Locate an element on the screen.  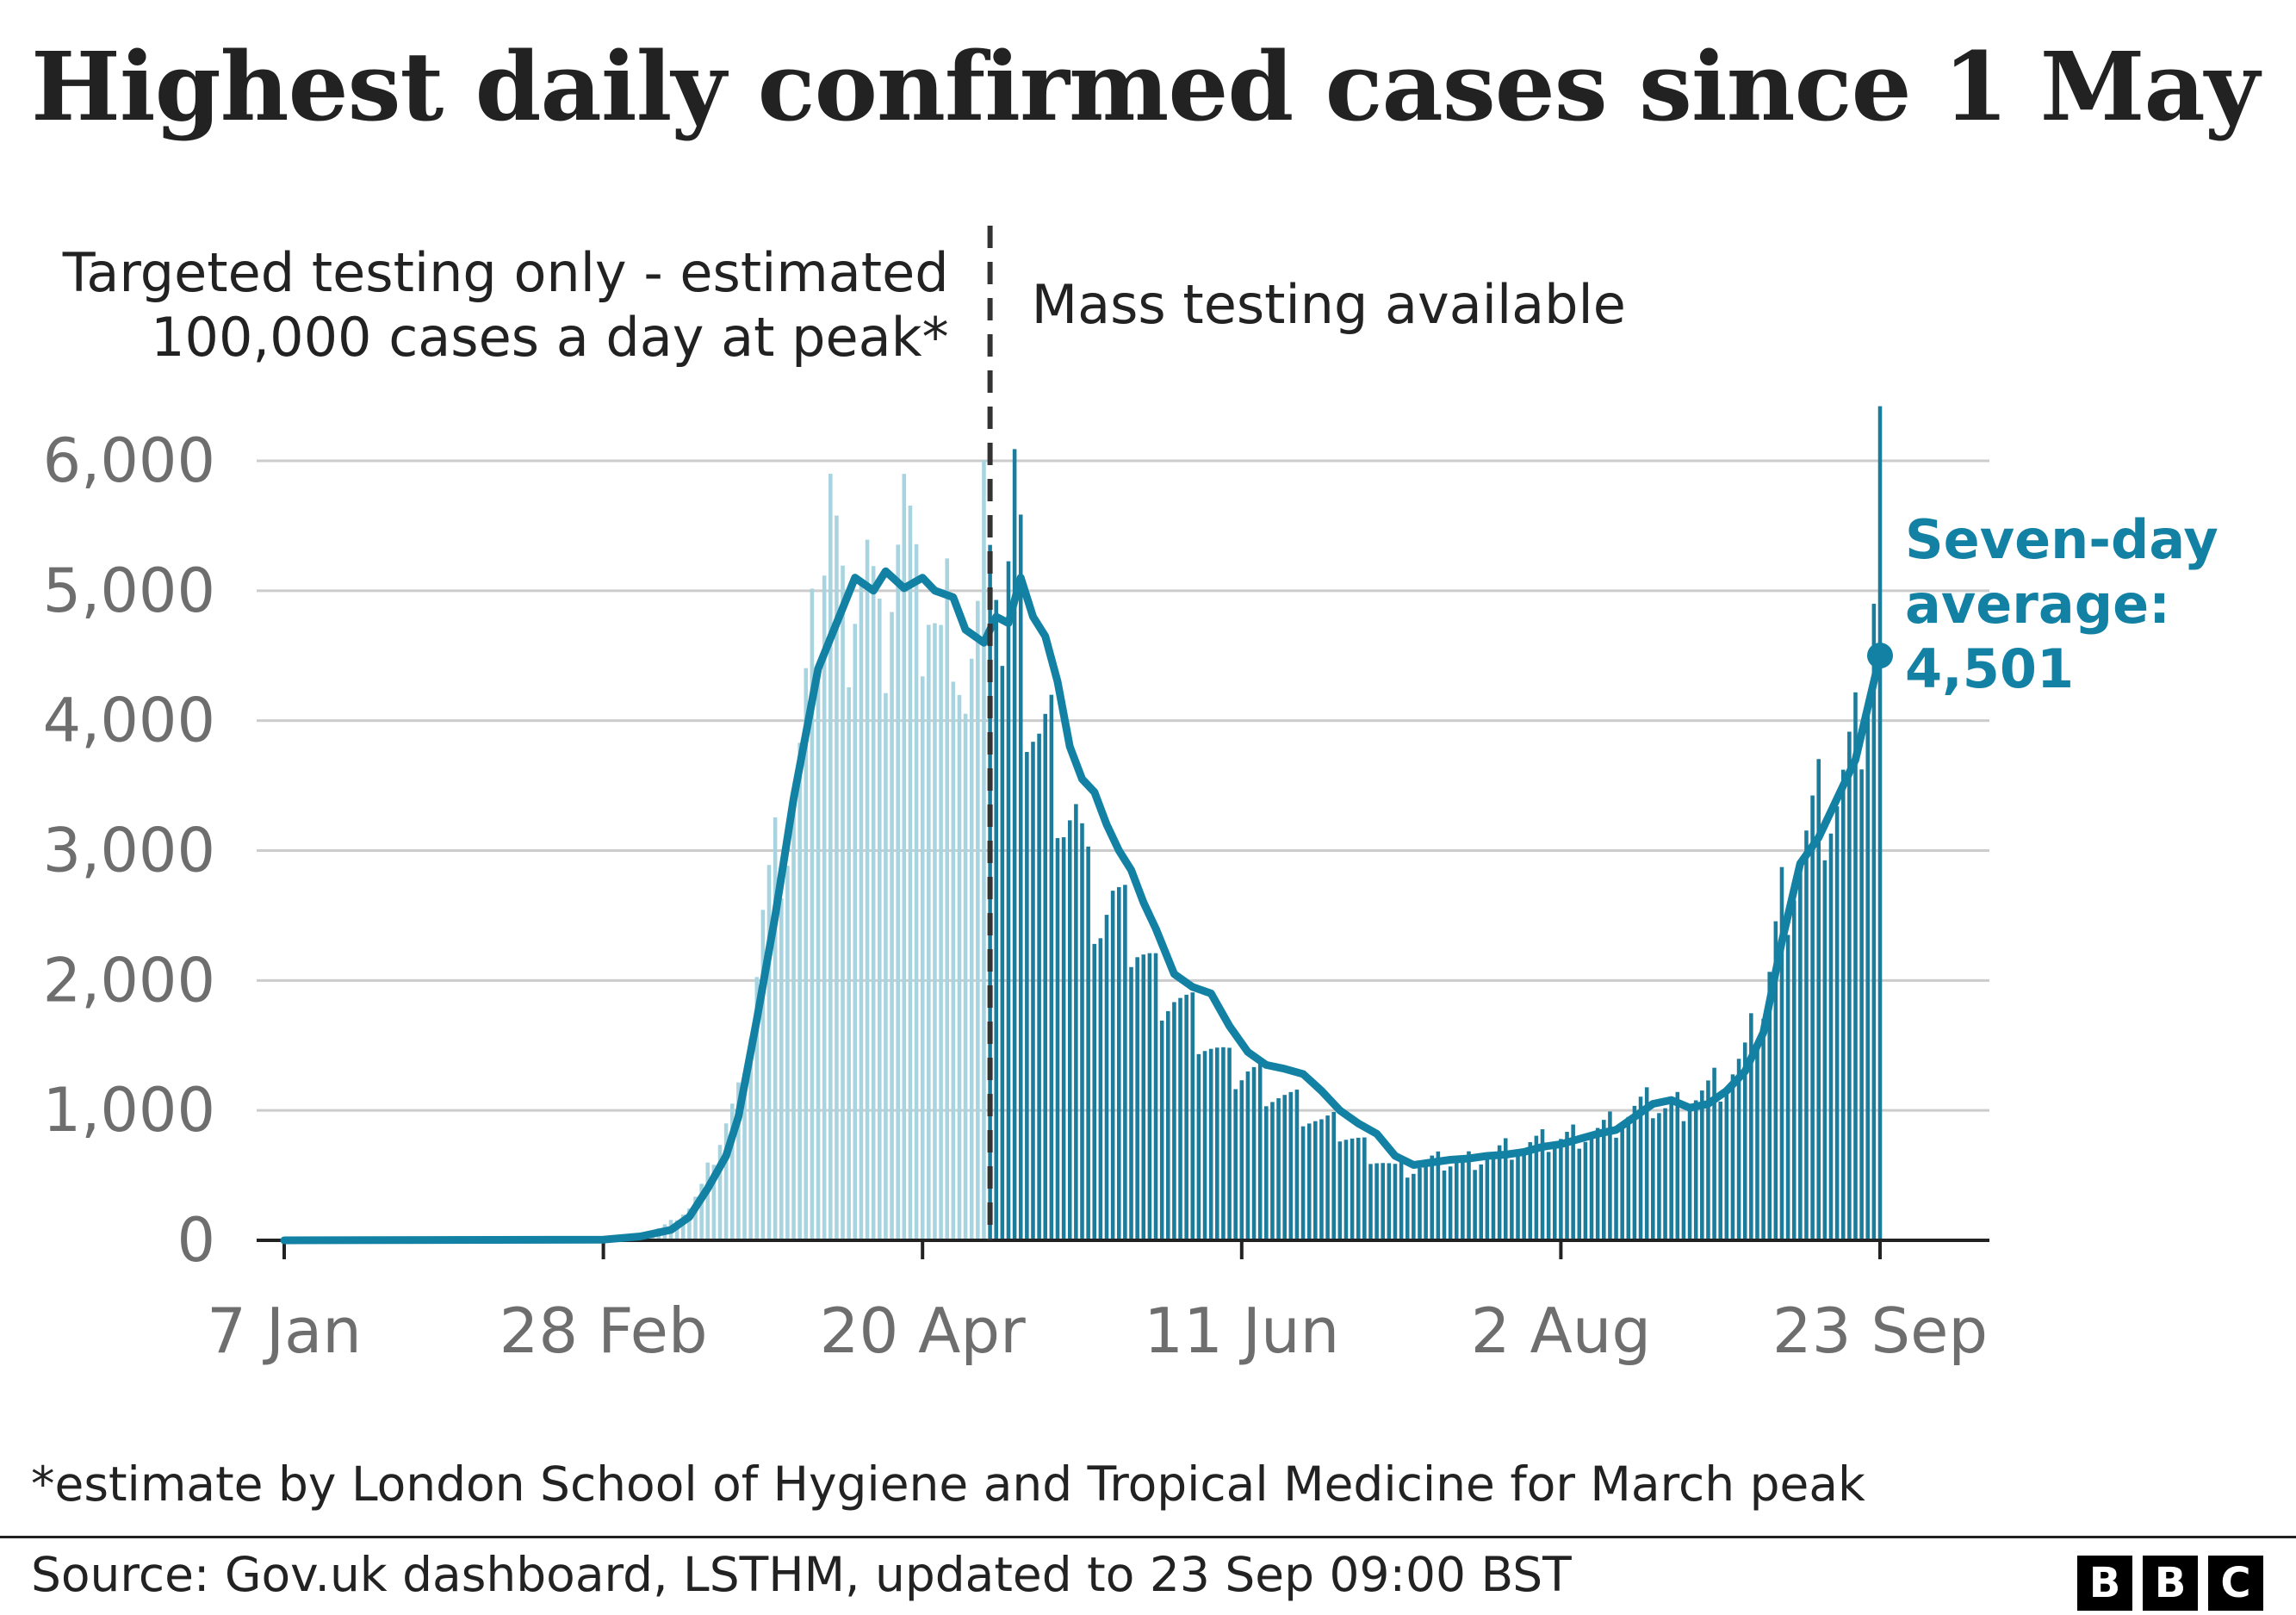
y-tick-label: 0 is located at coordinates (196, 1240).